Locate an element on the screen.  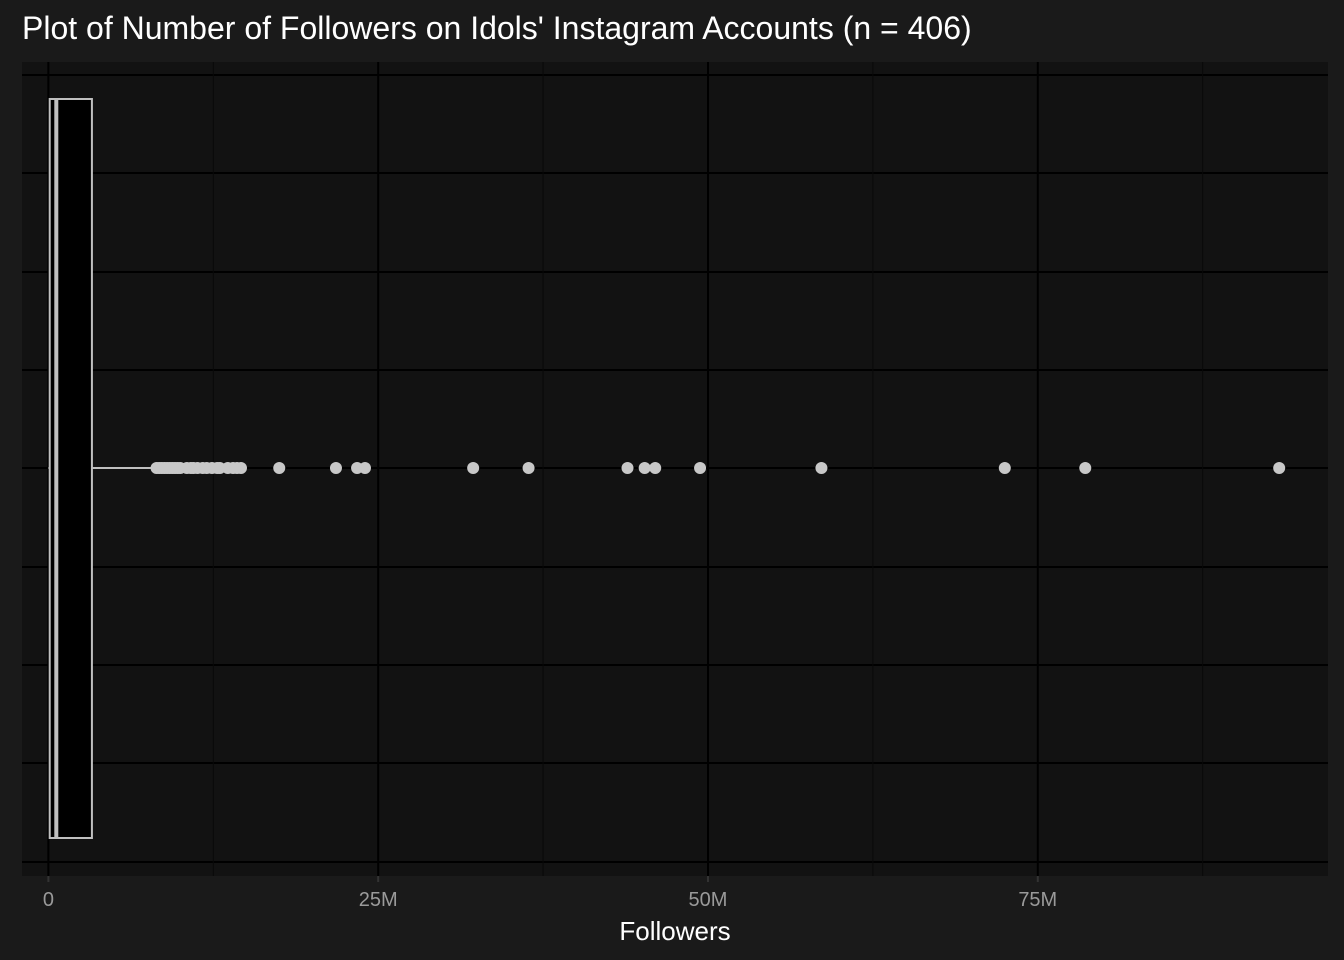
x-tick-label: 25M is located at coordinates (378, 900).